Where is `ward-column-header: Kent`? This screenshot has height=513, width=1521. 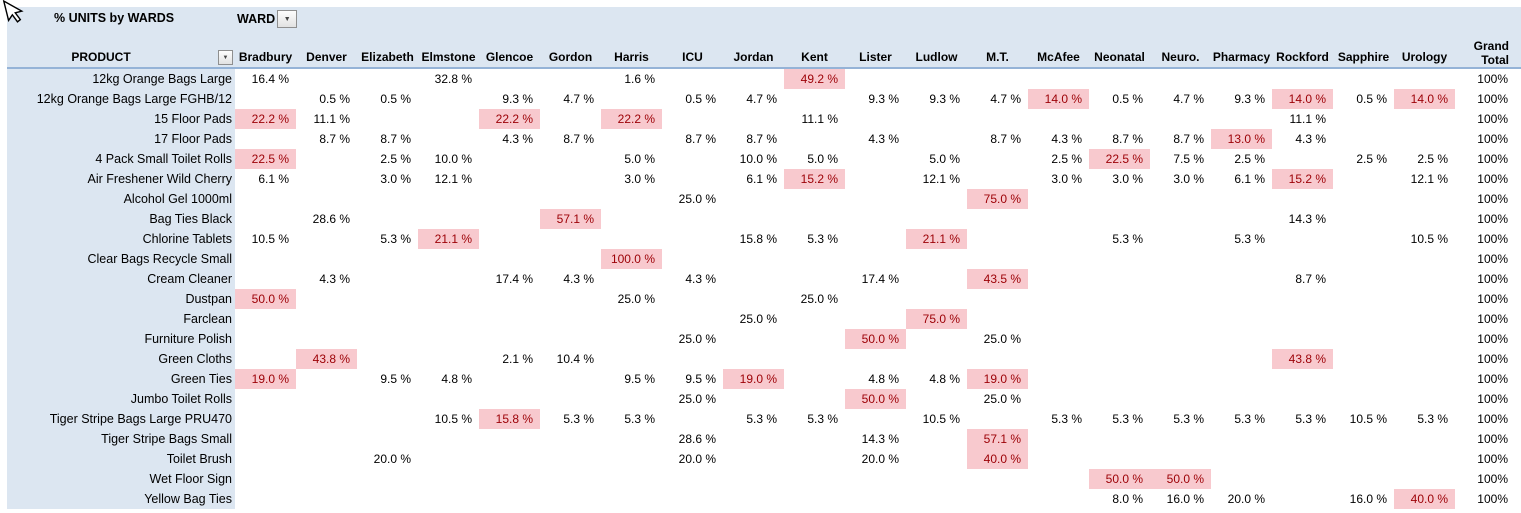 ward-column-header: Kent is located at coordinates (814, 57).